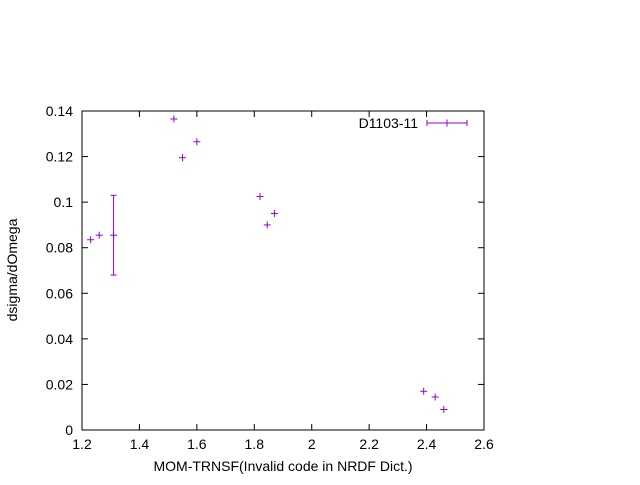 The height and width of the screenshot is (485, 640). What do you see at coordinates (140, 444) in the screenshot?
I see `x-tick-label: 1.4` at bounding box center [140, 444].